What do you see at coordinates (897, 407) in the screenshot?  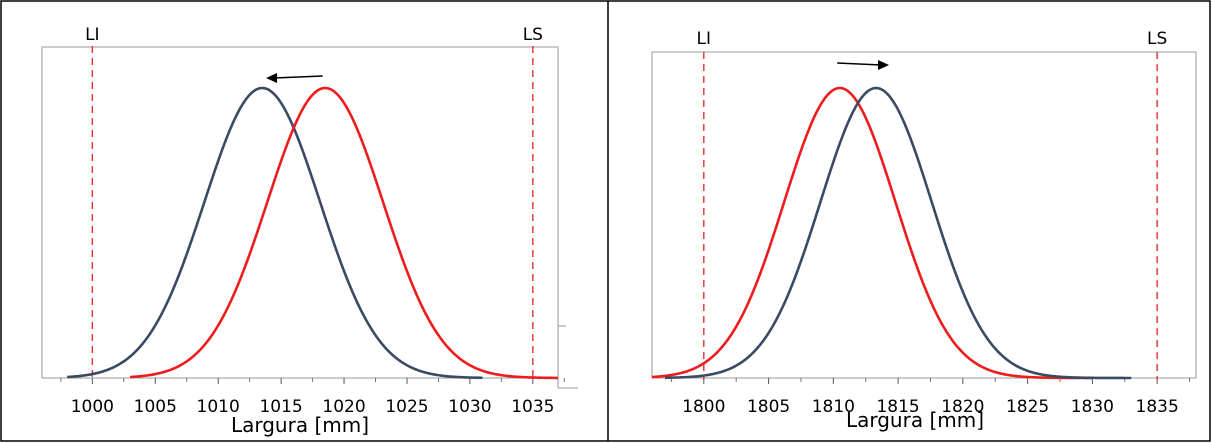 I see `x-tick-label: 1815` at bounding box center [897, 407].